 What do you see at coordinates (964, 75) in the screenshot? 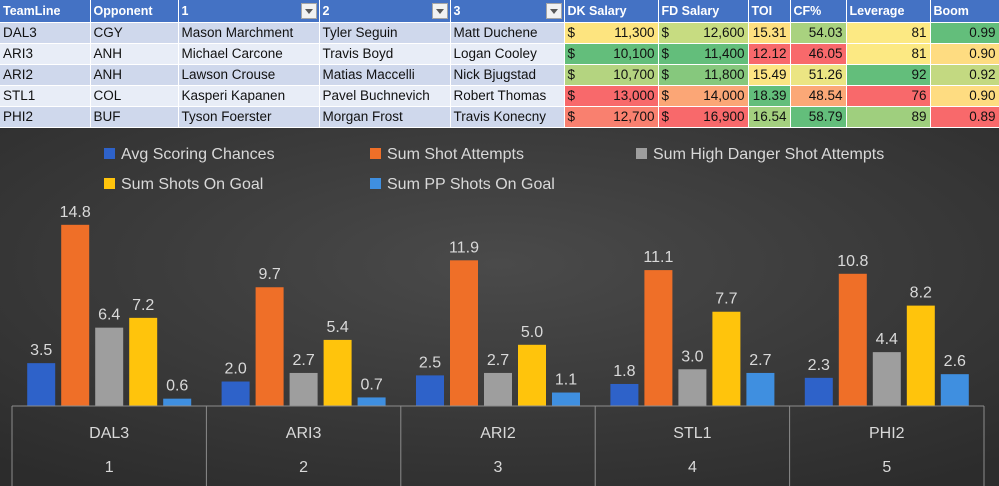
I see `cell-boom: 0.92` at bounding box center [964, 75].